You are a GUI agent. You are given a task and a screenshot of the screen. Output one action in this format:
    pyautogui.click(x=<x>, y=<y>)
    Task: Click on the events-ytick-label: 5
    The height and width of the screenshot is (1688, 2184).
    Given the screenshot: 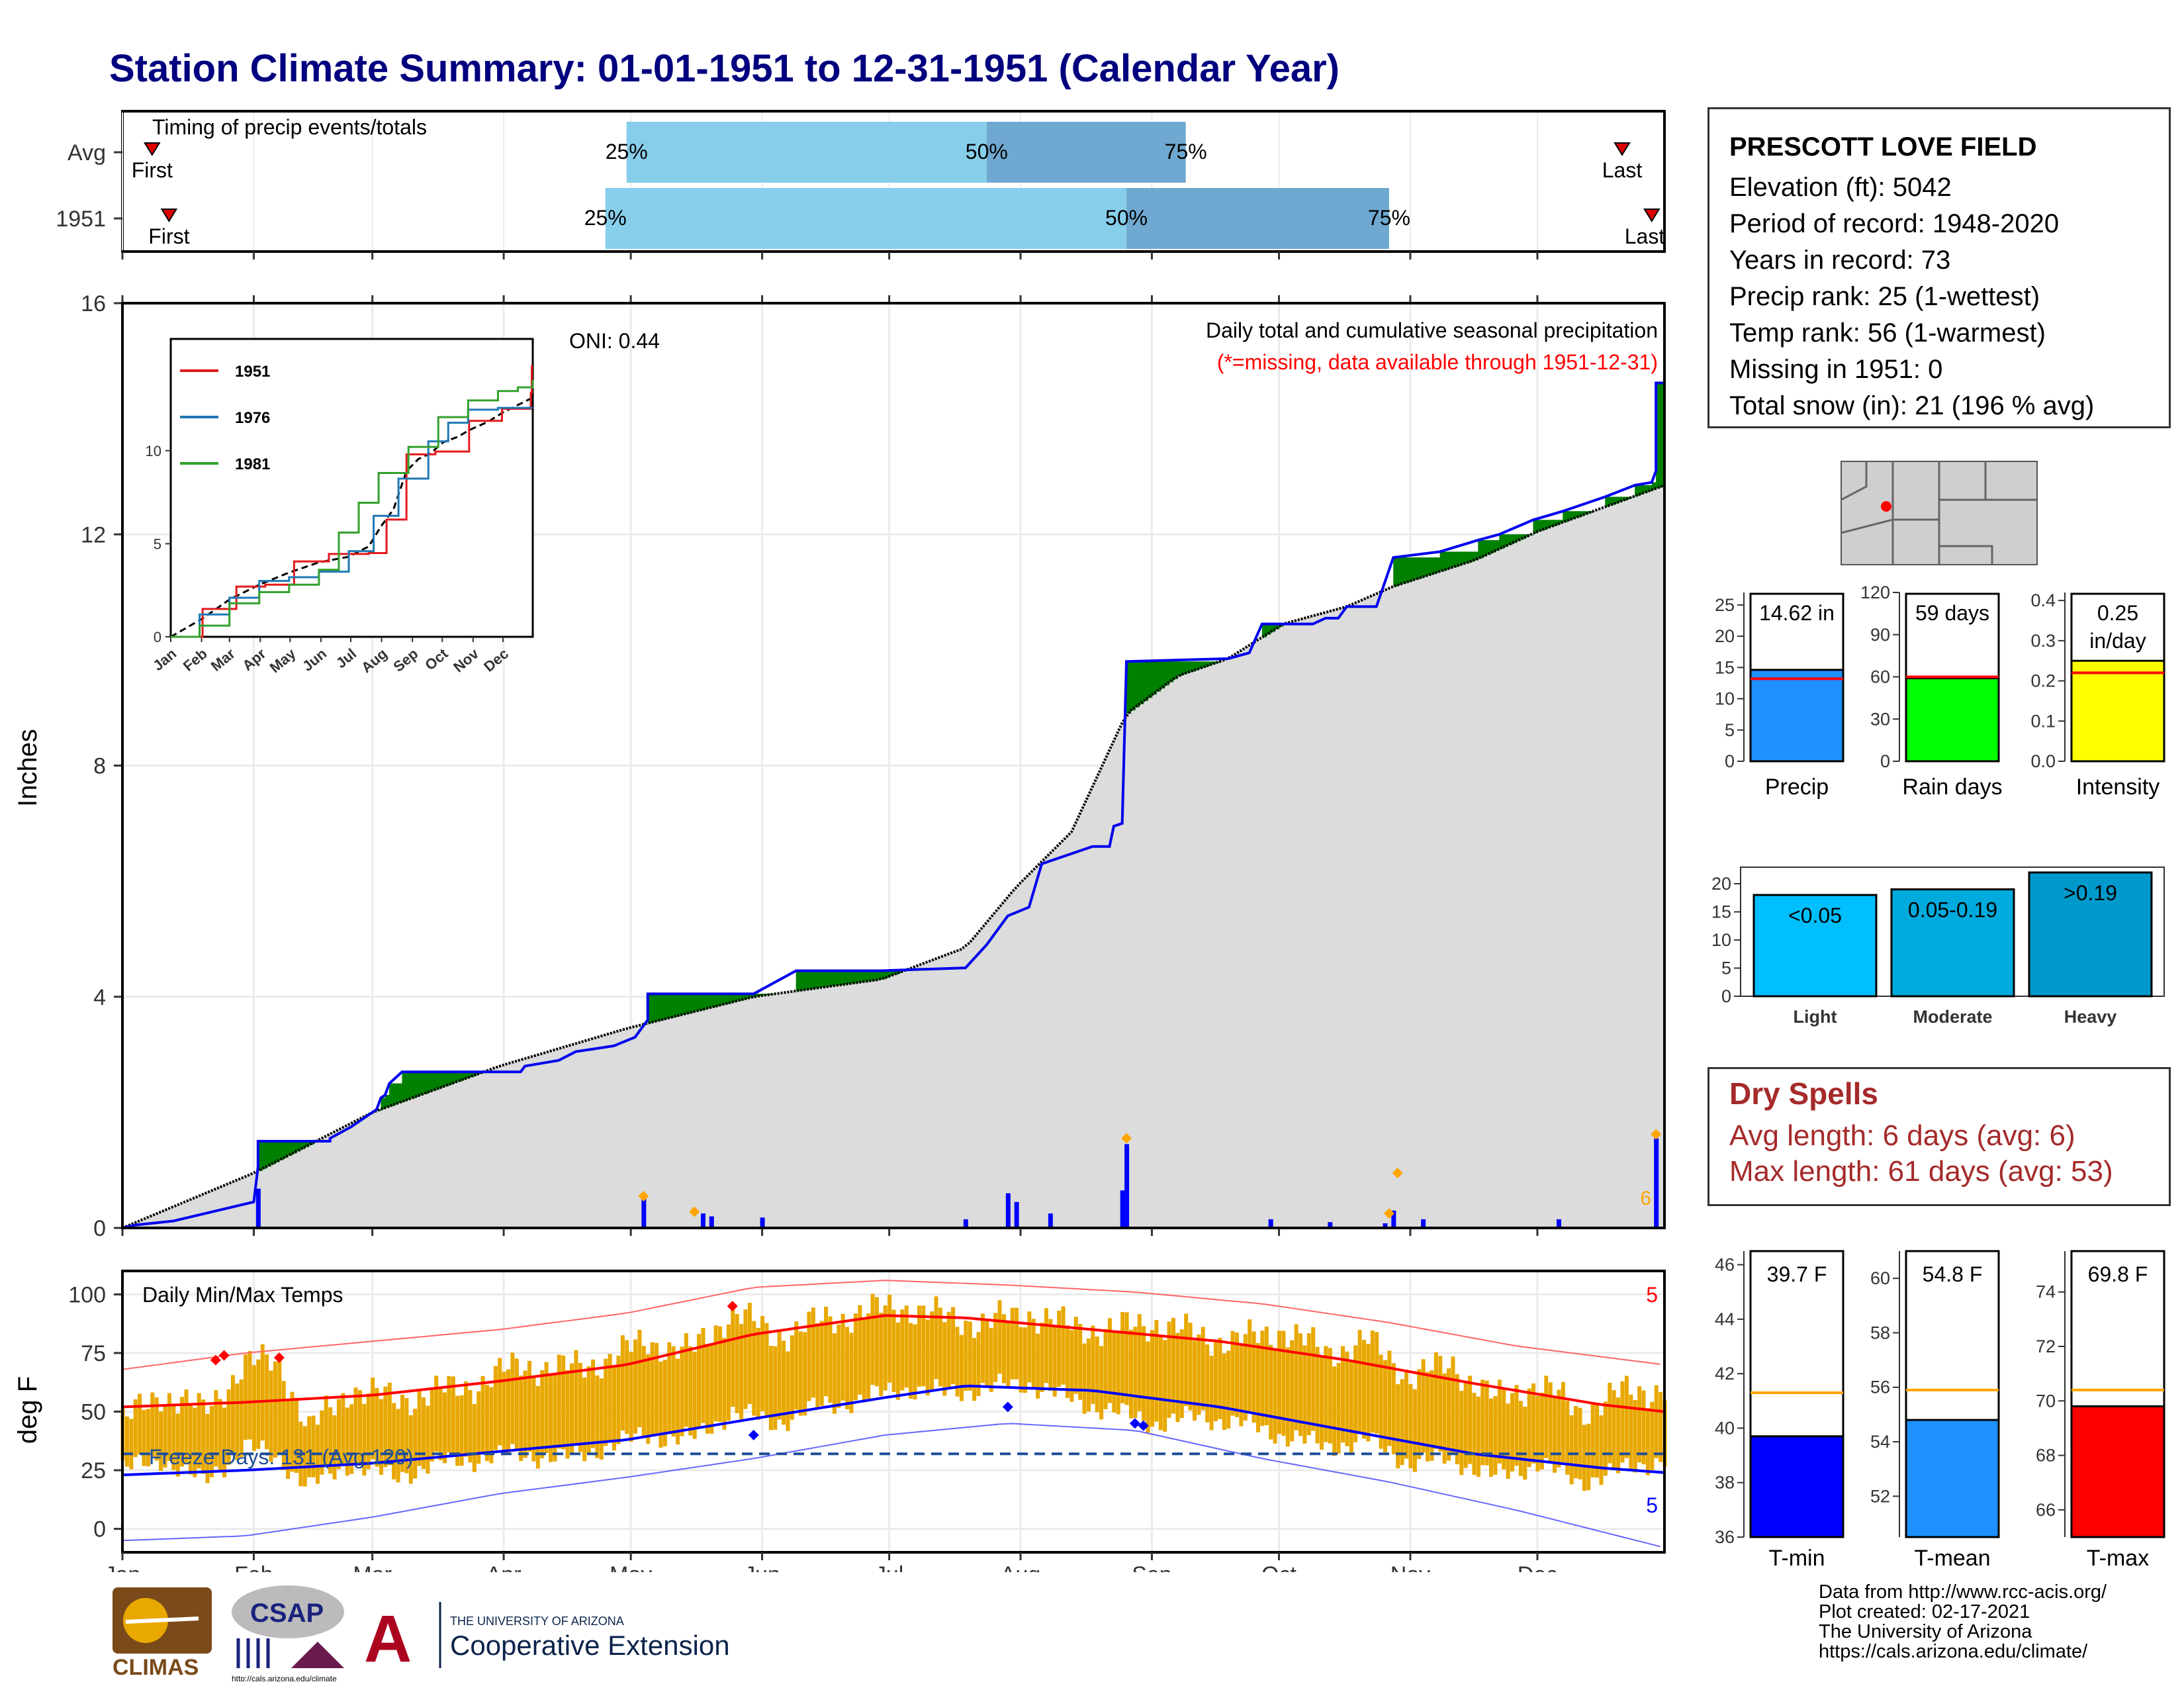 What is the action you would take?
    pyautogui.click(x=1726, y=968)
    